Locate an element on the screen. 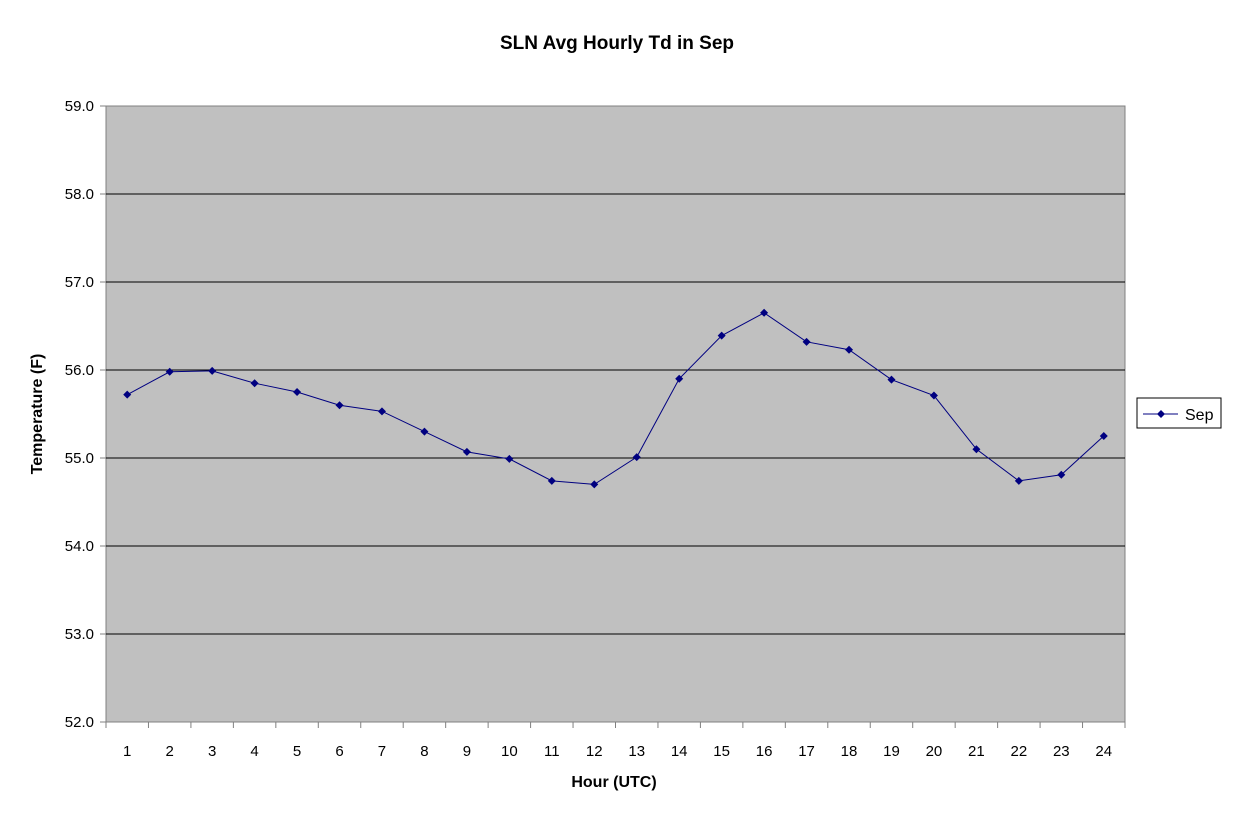  legend-marker-diamond is located at coordinates (1161, 414).